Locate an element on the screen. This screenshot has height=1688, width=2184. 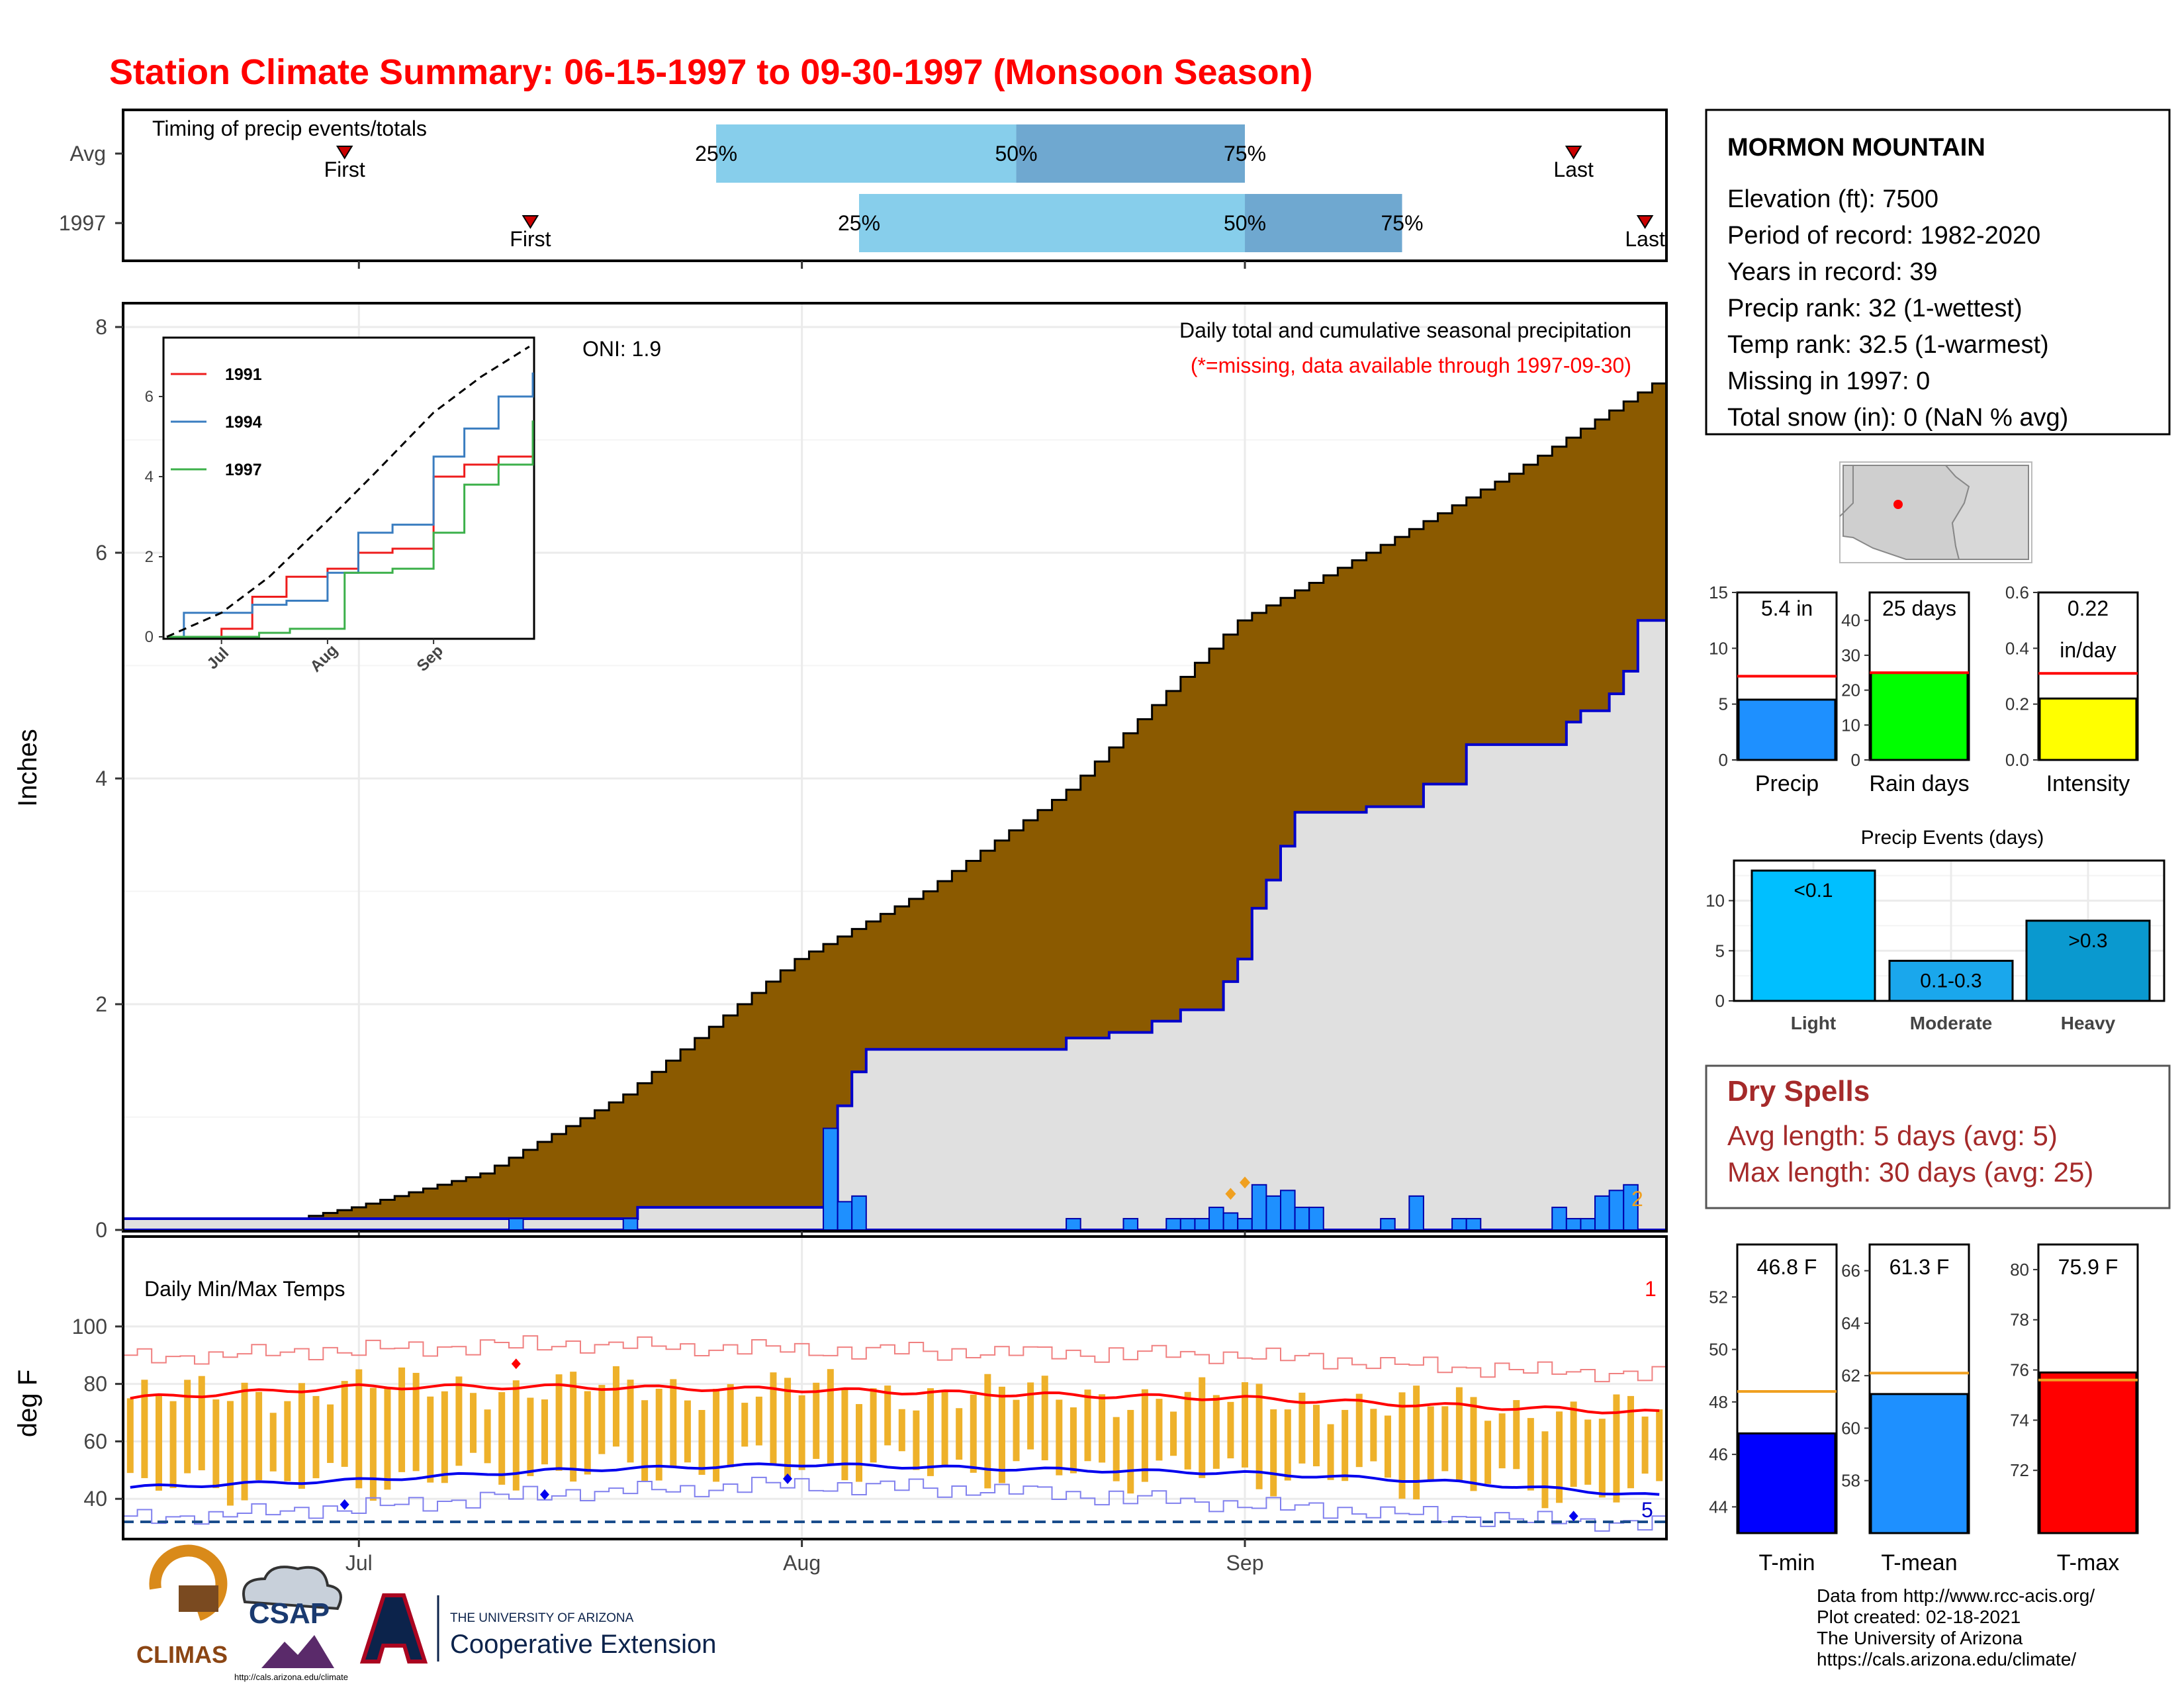
university-a-icon is located at coordinates (393, 1628).